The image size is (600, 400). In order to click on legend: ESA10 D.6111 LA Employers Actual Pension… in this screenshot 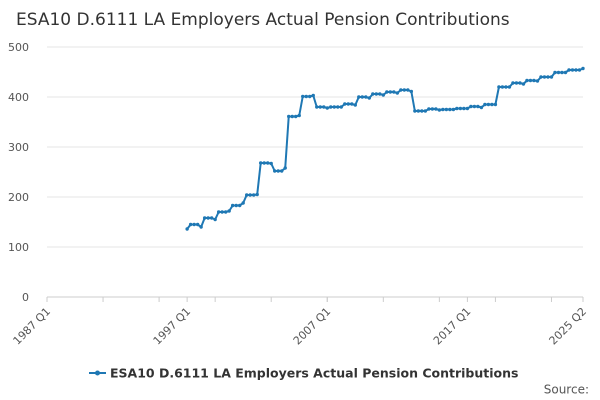, I will do `click(303, 373)`.